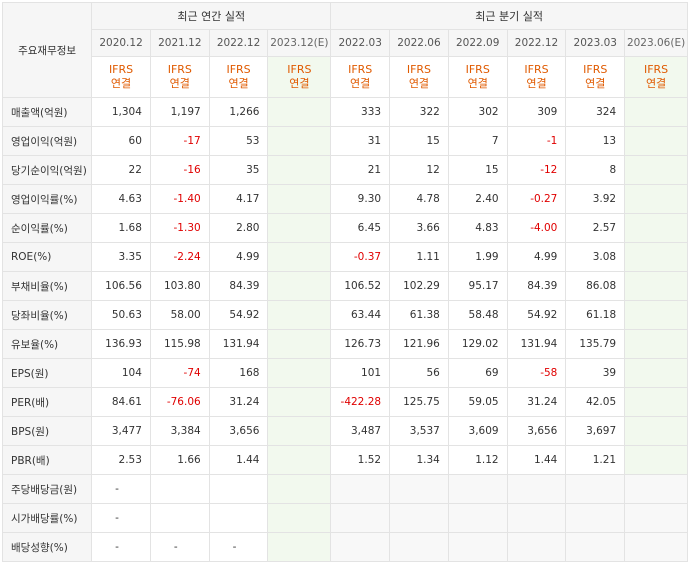 The height and width of the screenshot is (564, 691). What do you see at coordinates (238, 112) in the screenshot?
I see `annual-value-cell: 1,266` at bounding box center [238, 112].